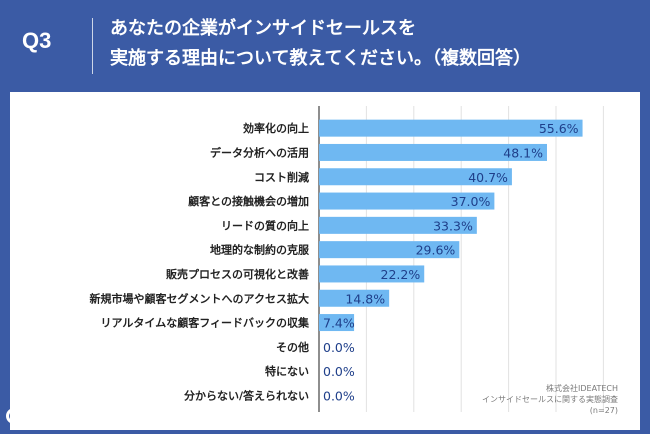 The width and height of the screenshot is (650, 434). What do you see at coordinates (292, 347) in the screenshot?
I see `category-label: その他` at bounding box center [292, 347].